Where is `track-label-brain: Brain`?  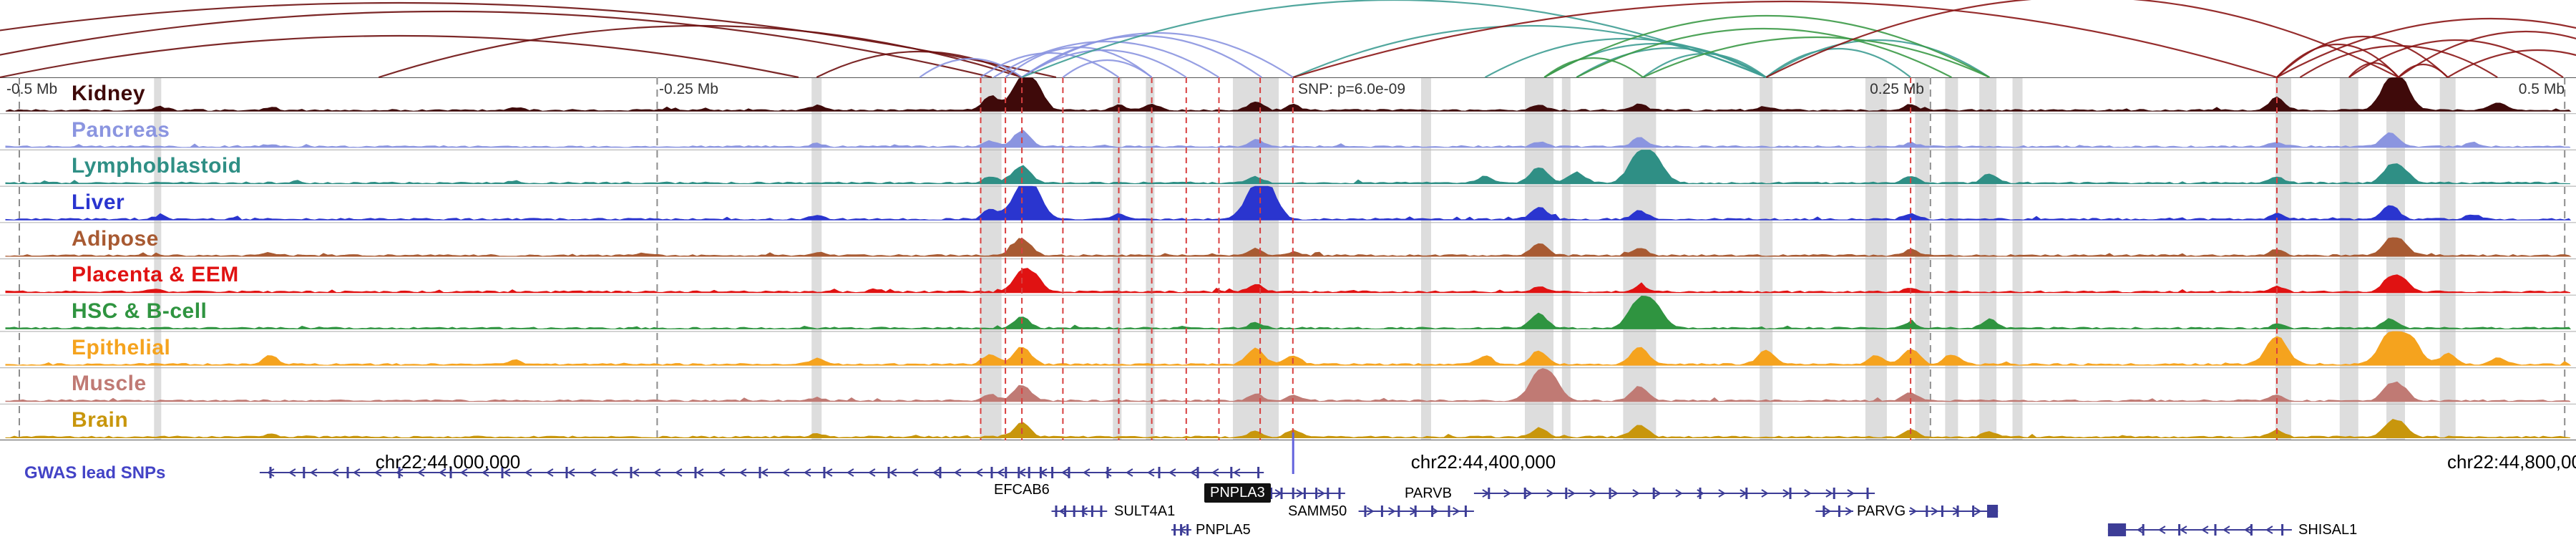 track-label-brain: Brain is located at coordinates (100, 420).